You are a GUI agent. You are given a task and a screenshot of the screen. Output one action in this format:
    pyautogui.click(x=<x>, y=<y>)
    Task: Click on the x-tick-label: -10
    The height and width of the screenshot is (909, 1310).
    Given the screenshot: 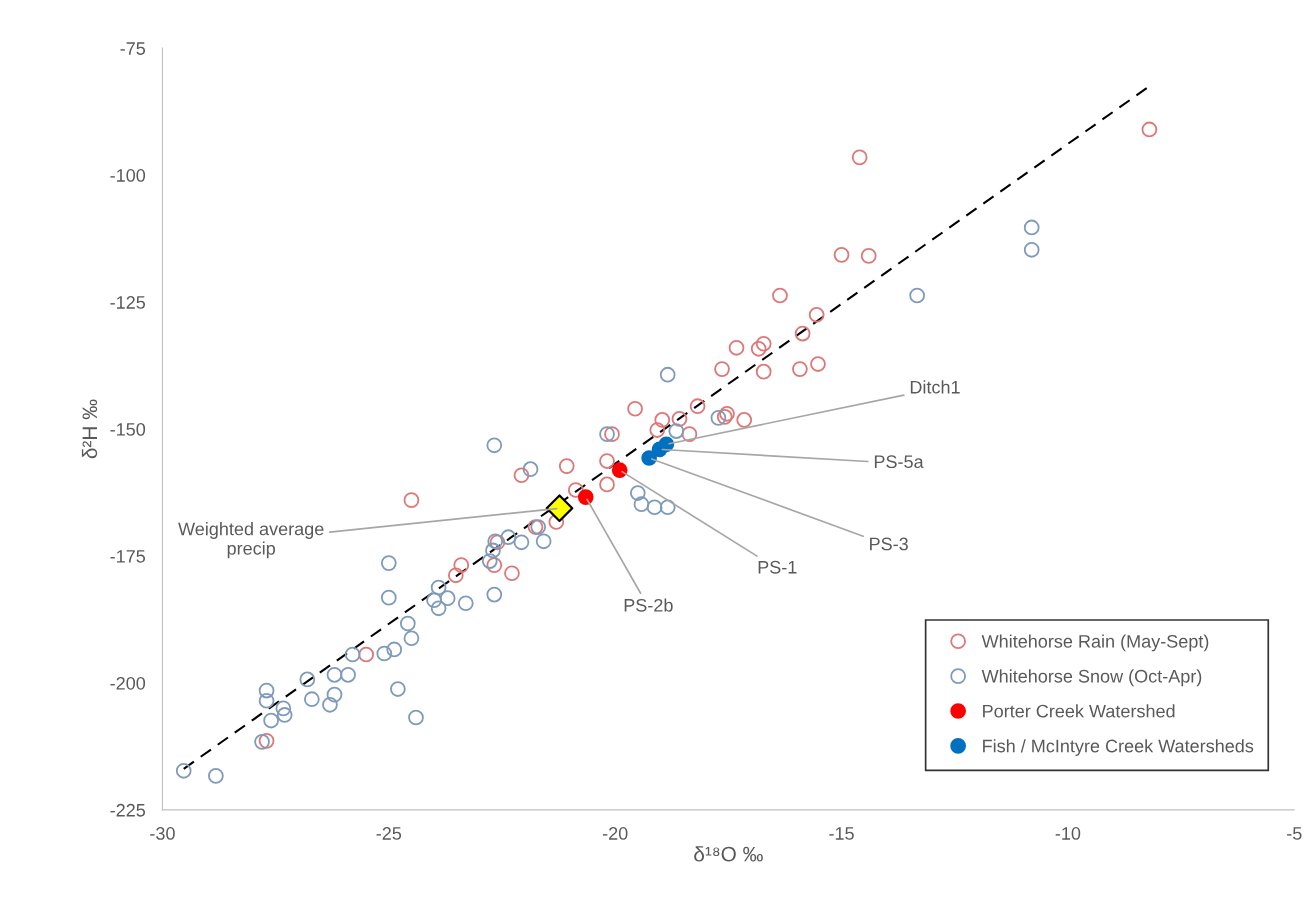 What is the action you would take?
    pyautogui.click(x=1068, y=833)
    